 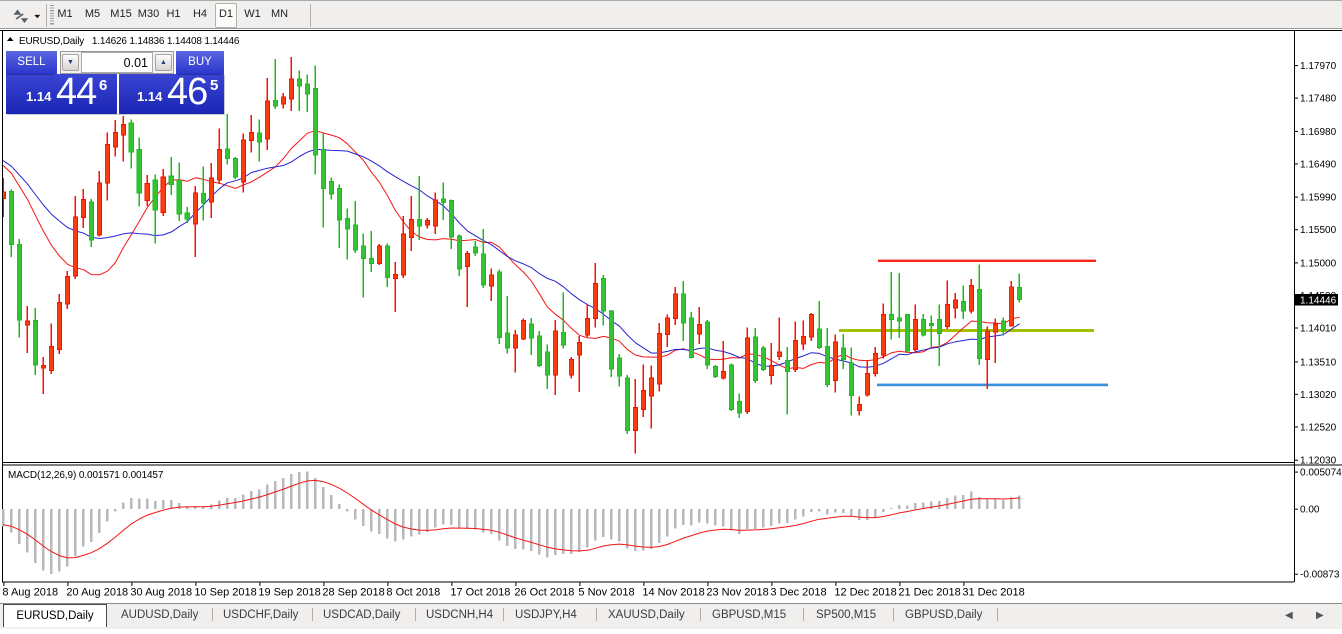 I want to click on svg-text: 1.14010, so click(x=1318, y=329).